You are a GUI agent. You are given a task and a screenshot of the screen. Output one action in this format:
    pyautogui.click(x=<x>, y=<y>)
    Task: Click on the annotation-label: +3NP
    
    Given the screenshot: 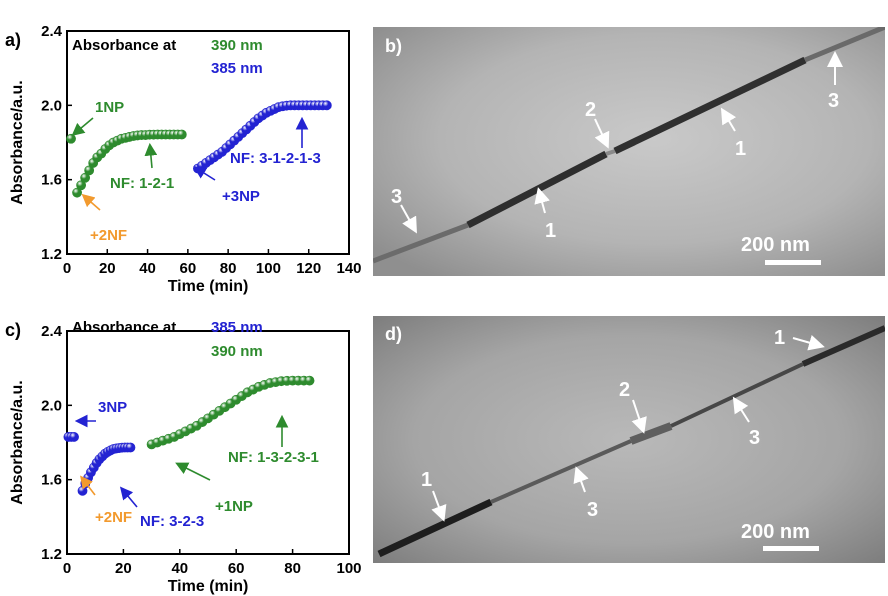 What is the action you would take?
    pyautogui.click(x=241, y=196)
    